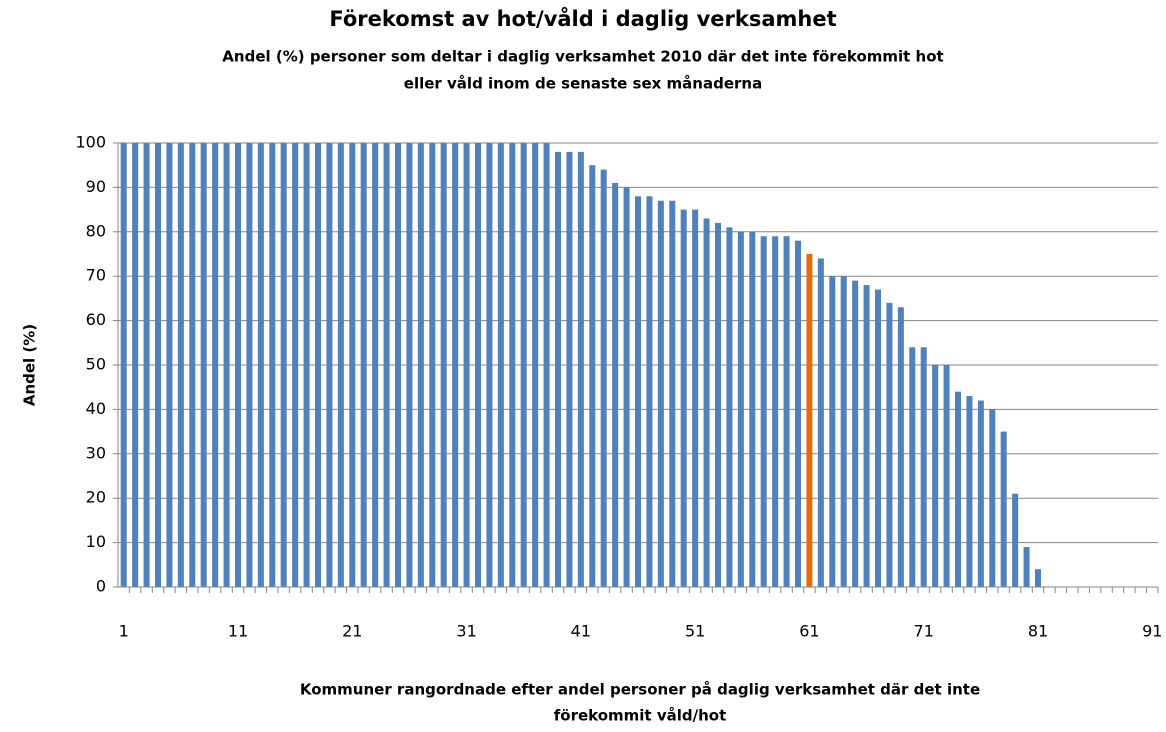  What do you see at coordinates (96, 541) in the screenshot?
I see `y-tick-label: 10` at bounding box center [96, 541].